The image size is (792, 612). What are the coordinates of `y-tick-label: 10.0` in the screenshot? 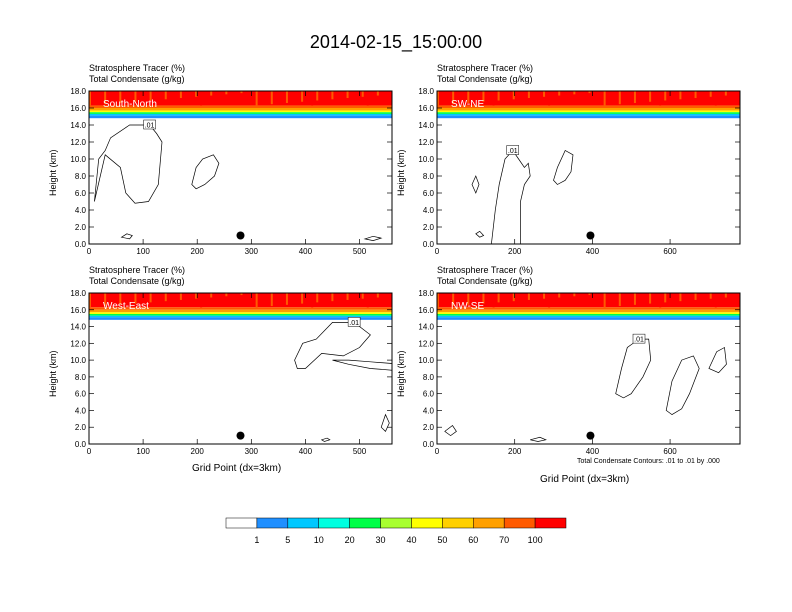 It's located at (78, 360).